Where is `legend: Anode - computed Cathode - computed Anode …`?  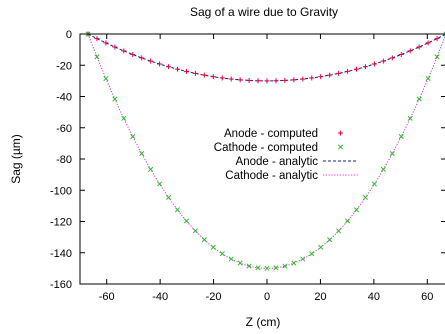 legend: Anode - computed Cathode - computed Anode … is located at coordinates (286, 155).